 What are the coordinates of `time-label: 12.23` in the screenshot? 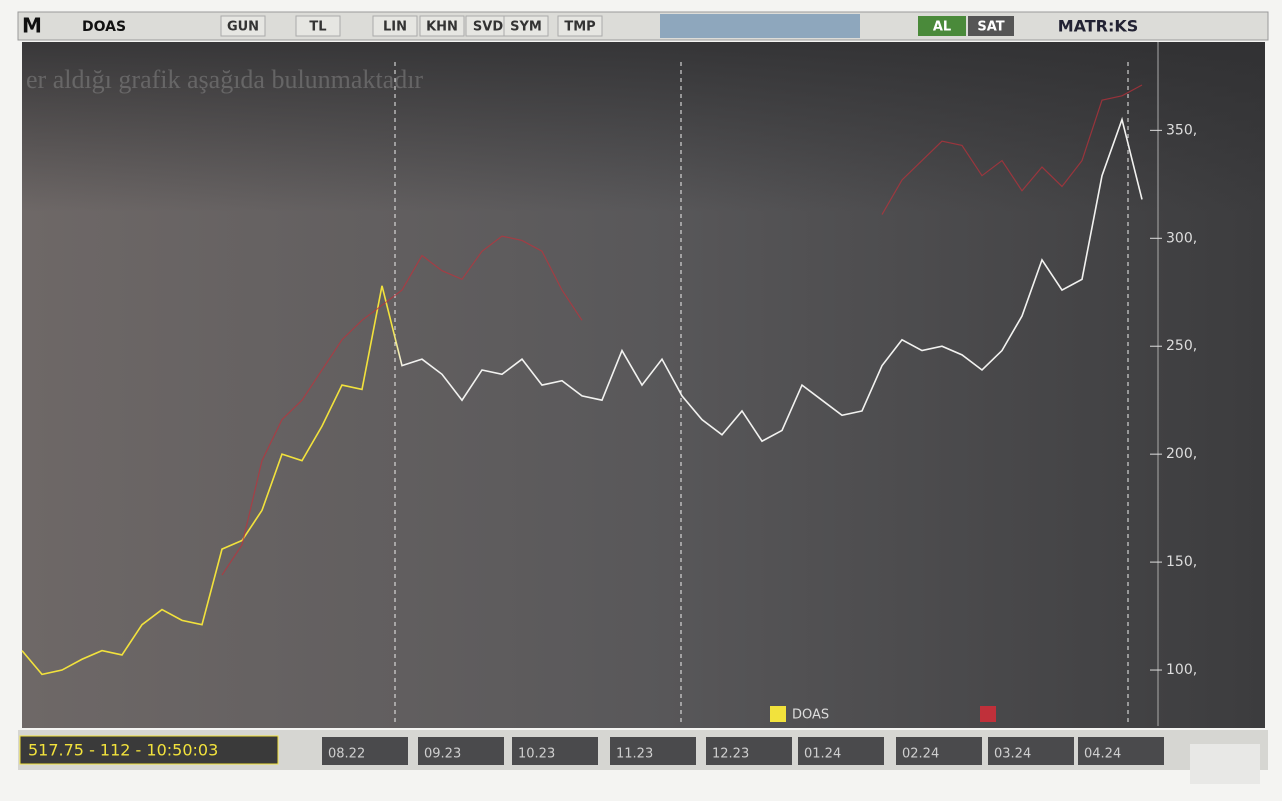 It's located at (730, 754).